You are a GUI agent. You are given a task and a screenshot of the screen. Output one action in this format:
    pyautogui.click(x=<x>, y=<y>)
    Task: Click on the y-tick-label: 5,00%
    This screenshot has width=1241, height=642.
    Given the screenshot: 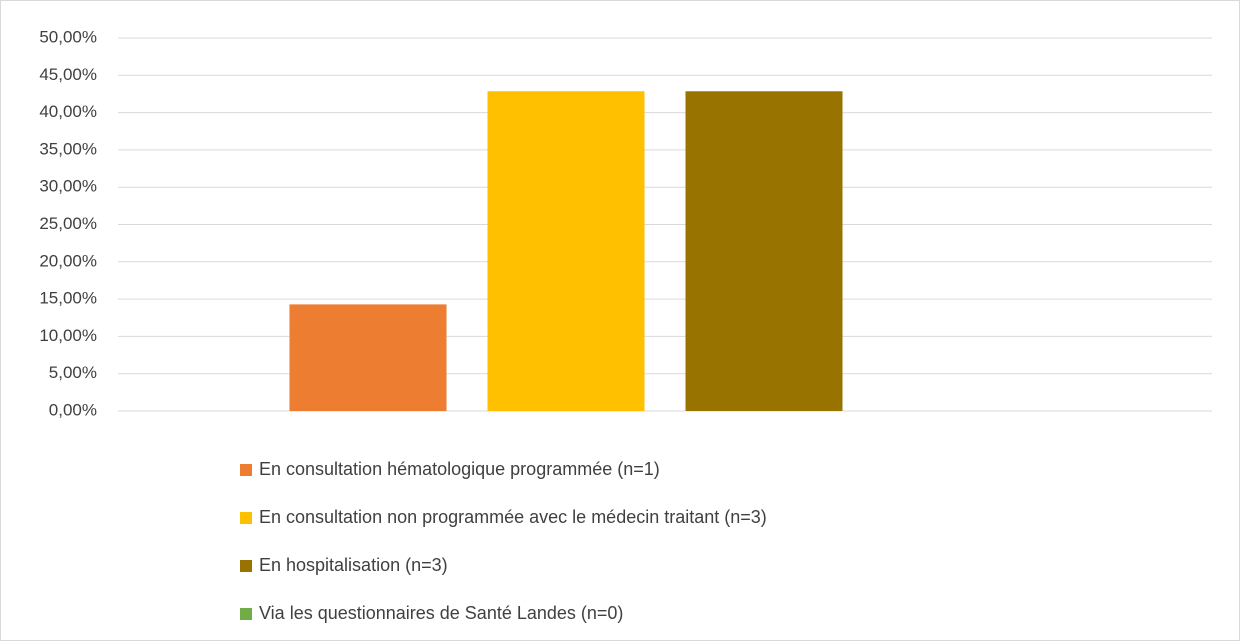 What is the action you would take?
    pyautogui.click(x=73, y=372)
    